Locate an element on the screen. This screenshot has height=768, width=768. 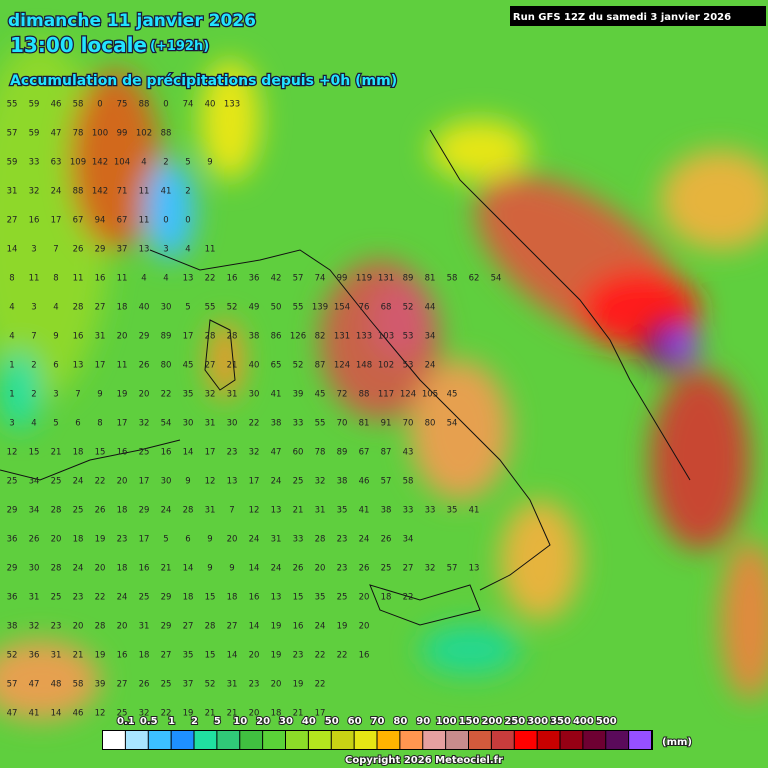
legend-label: 70 is located at coordinates (378, 721).